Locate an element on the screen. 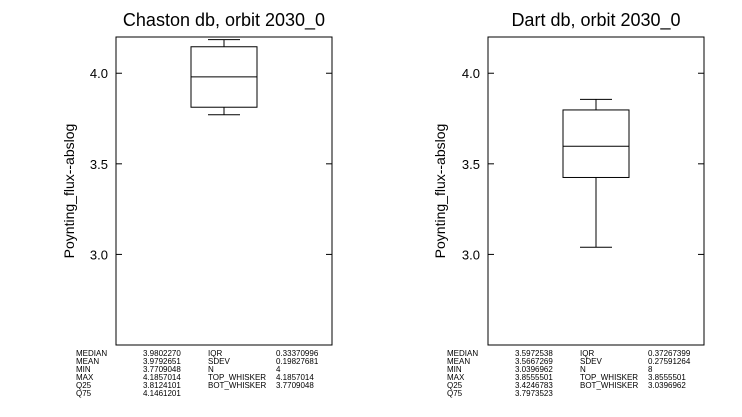 The height and width of the screenshot is (417, 742). chart1-stat-label-2: SDEV is located at coordinates (219, 361).